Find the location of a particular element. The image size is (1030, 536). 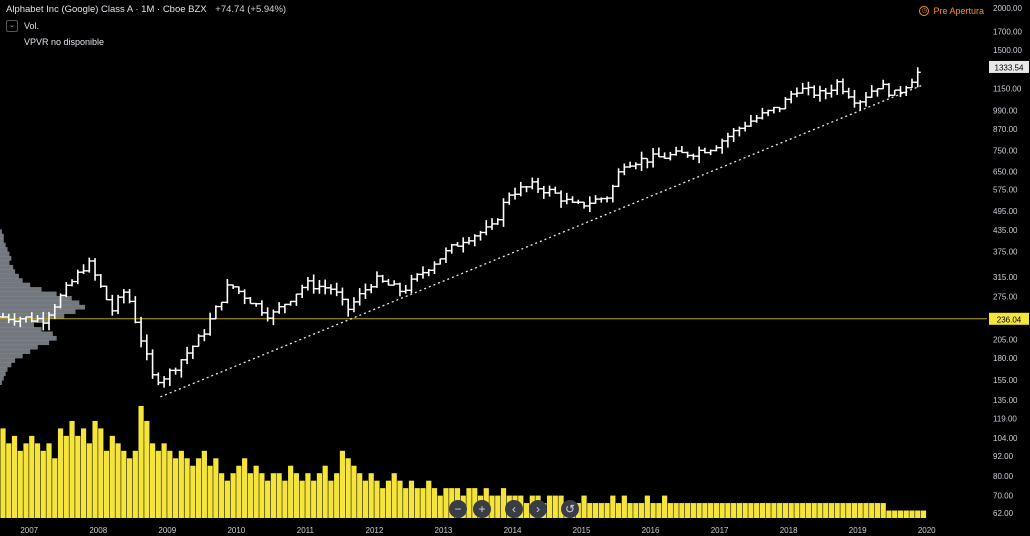

y-tick-label: 750.00 is located at coordinates (1005, 151).